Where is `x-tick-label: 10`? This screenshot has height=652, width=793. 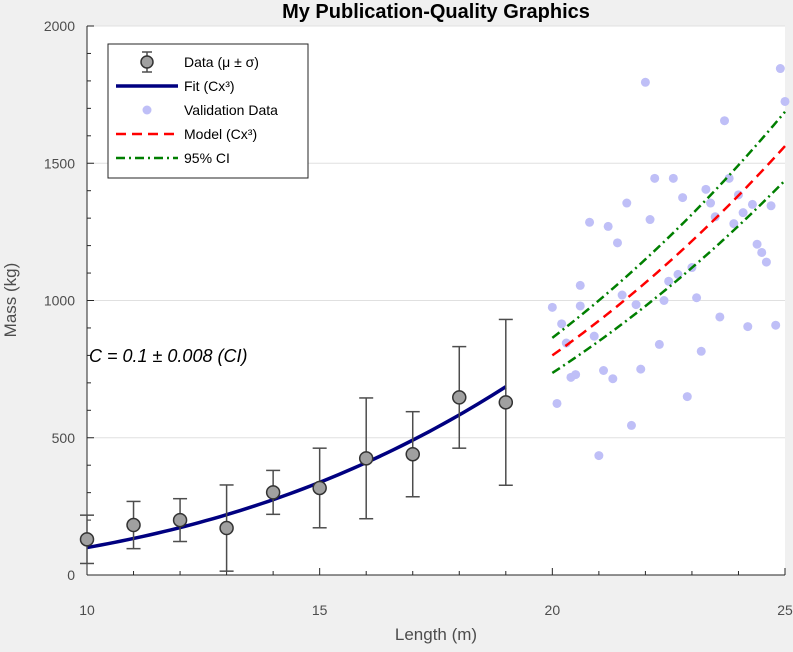 x-tick-label: 10 is located at coordinates (87, 610).